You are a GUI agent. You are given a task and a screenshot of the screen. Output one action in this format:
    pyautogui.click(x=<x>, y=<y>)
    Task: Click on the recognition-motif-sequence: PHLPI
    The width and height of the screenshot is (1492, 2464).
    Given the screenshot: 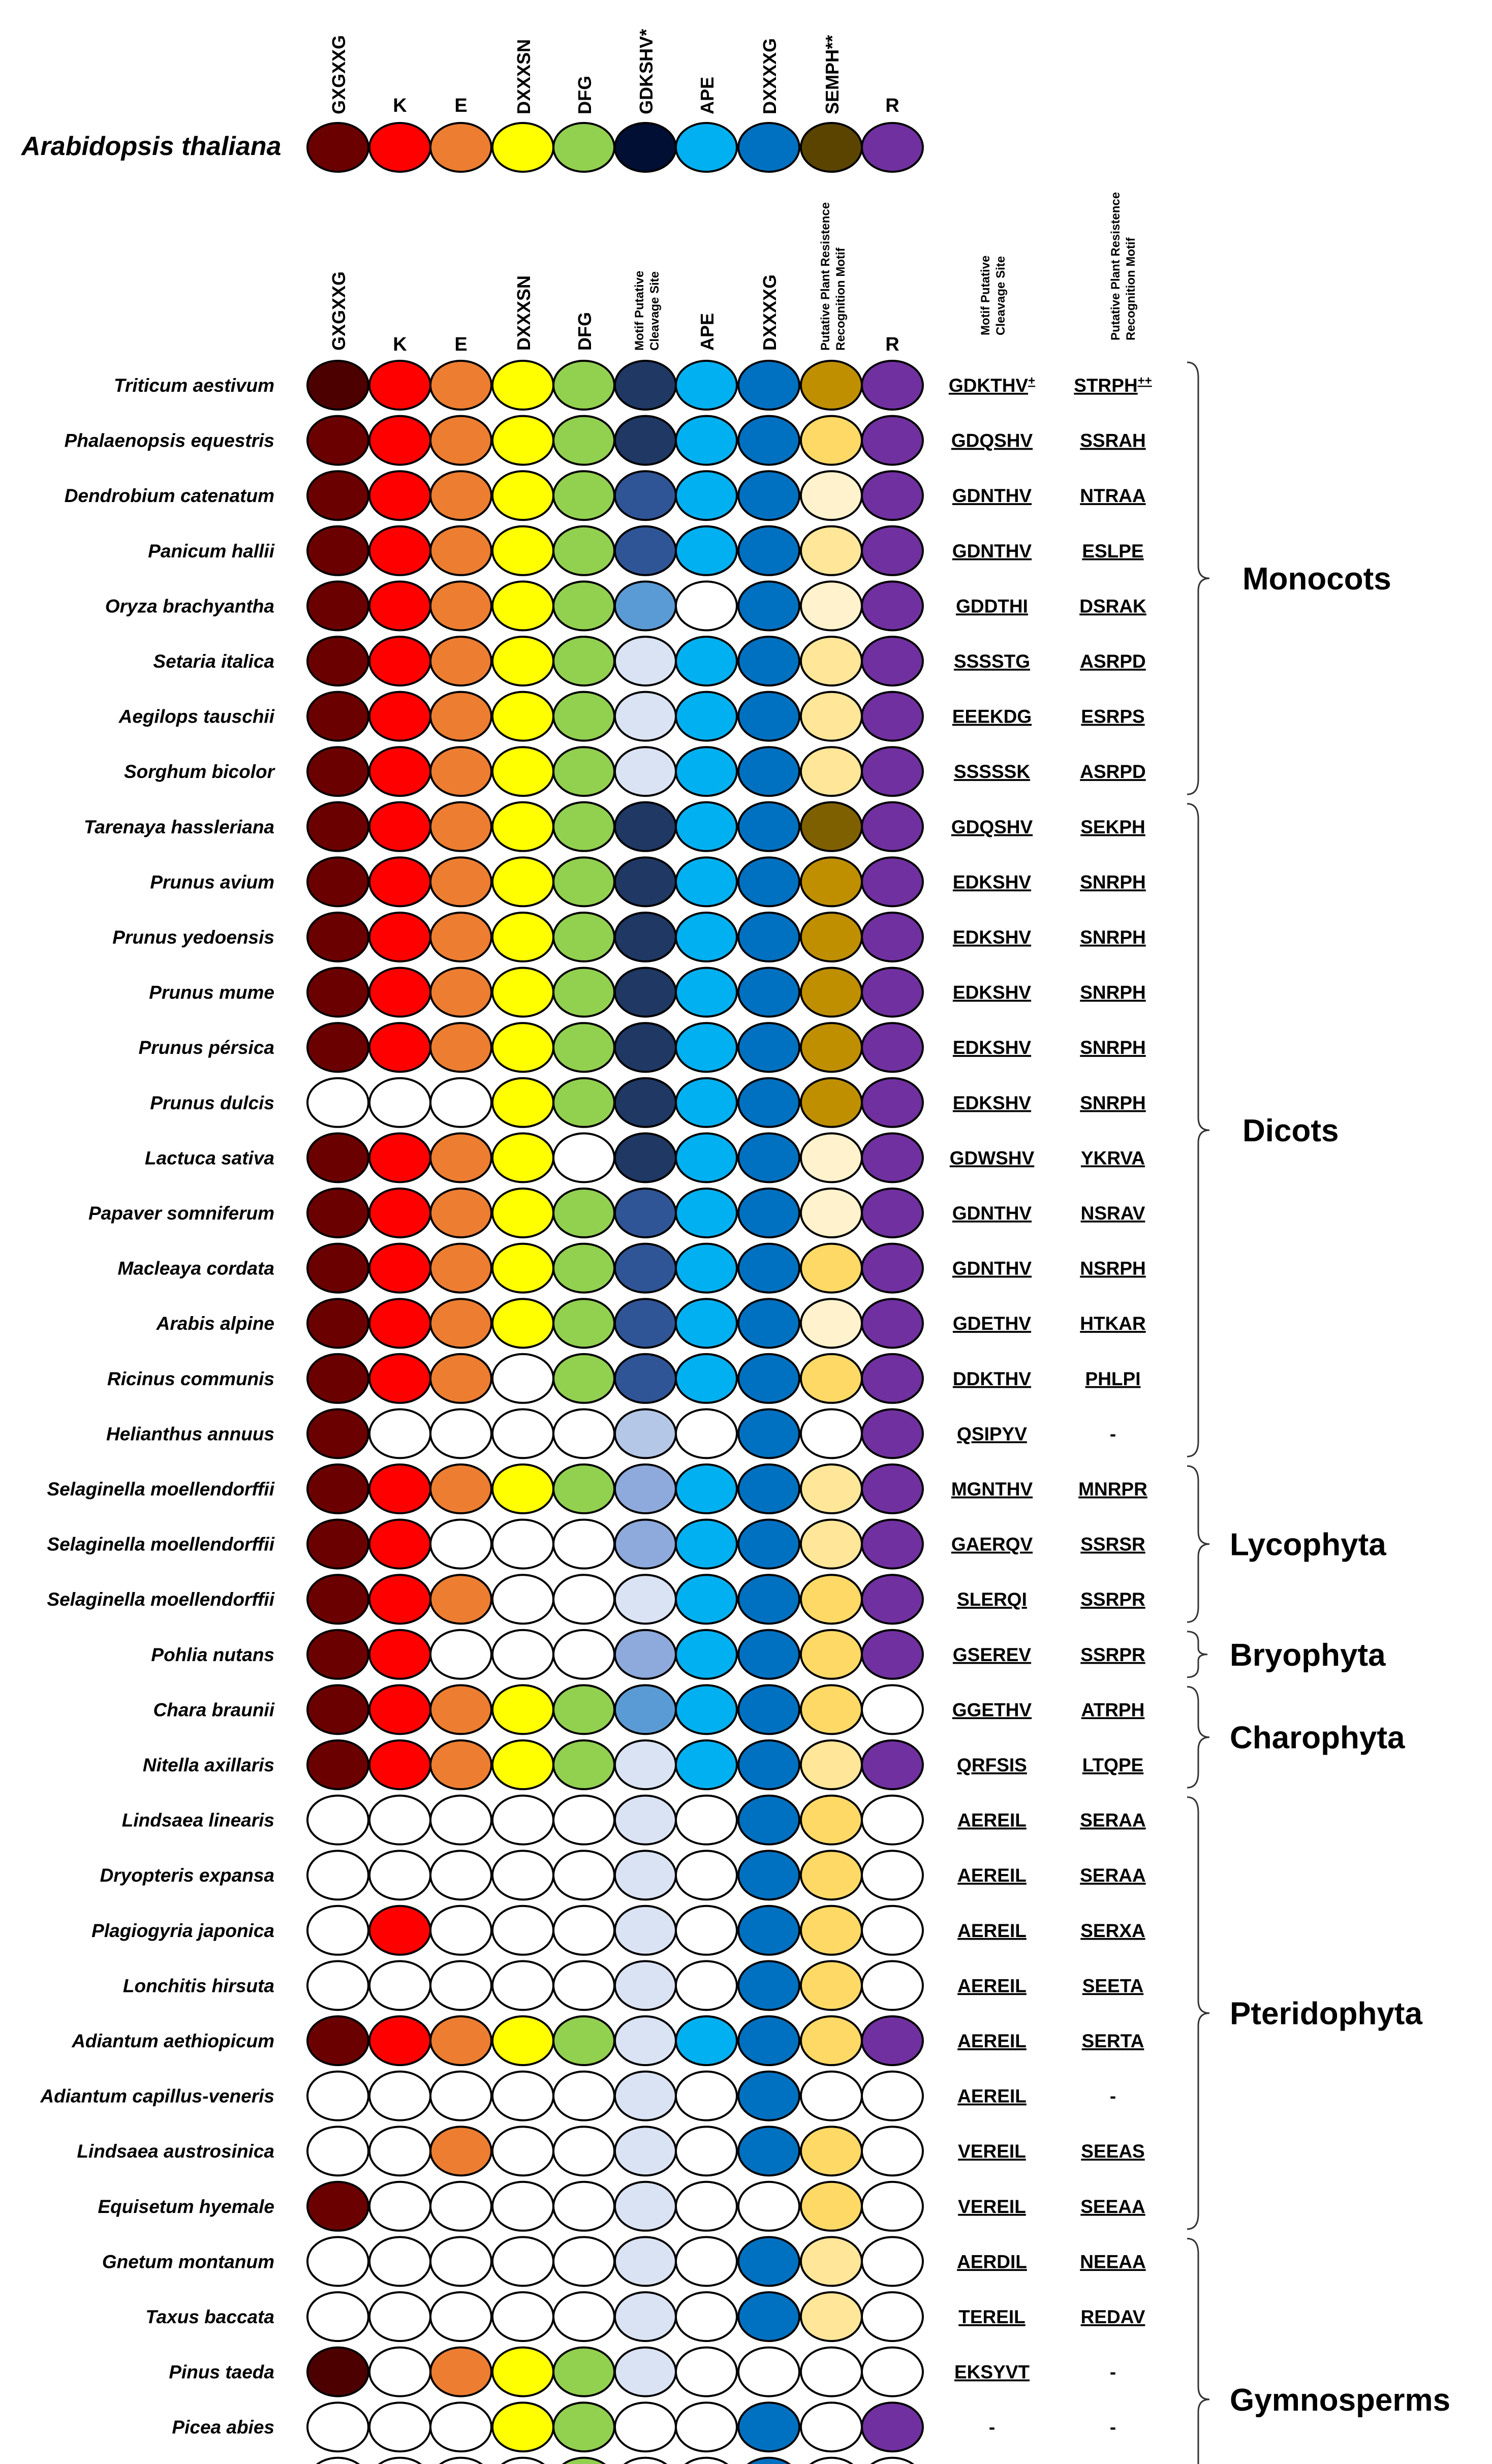 What is the action you would take?
    pyautogui.click(x=1113, y=1378)
    